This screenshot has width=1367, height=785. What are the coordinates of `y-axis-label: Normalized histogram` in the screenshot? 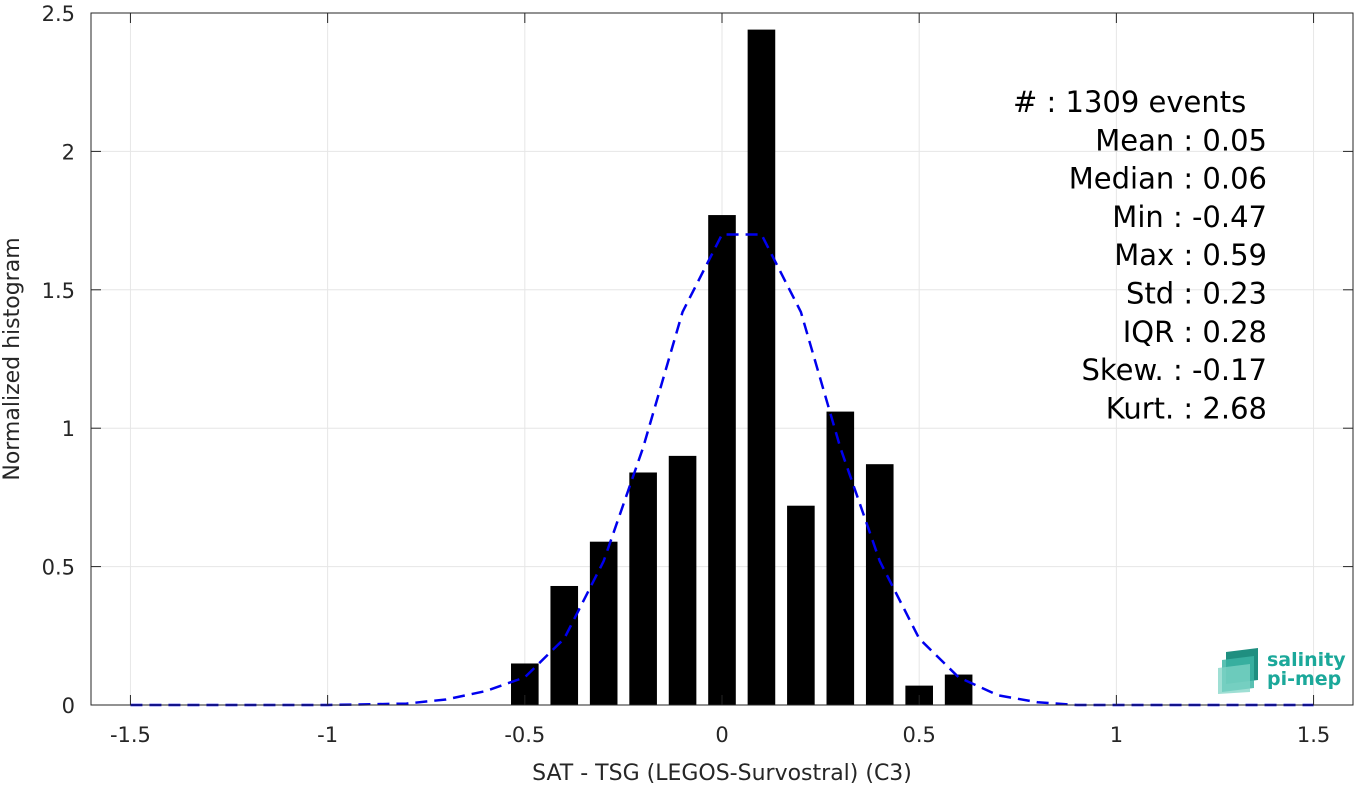 It's located at (12, 358).